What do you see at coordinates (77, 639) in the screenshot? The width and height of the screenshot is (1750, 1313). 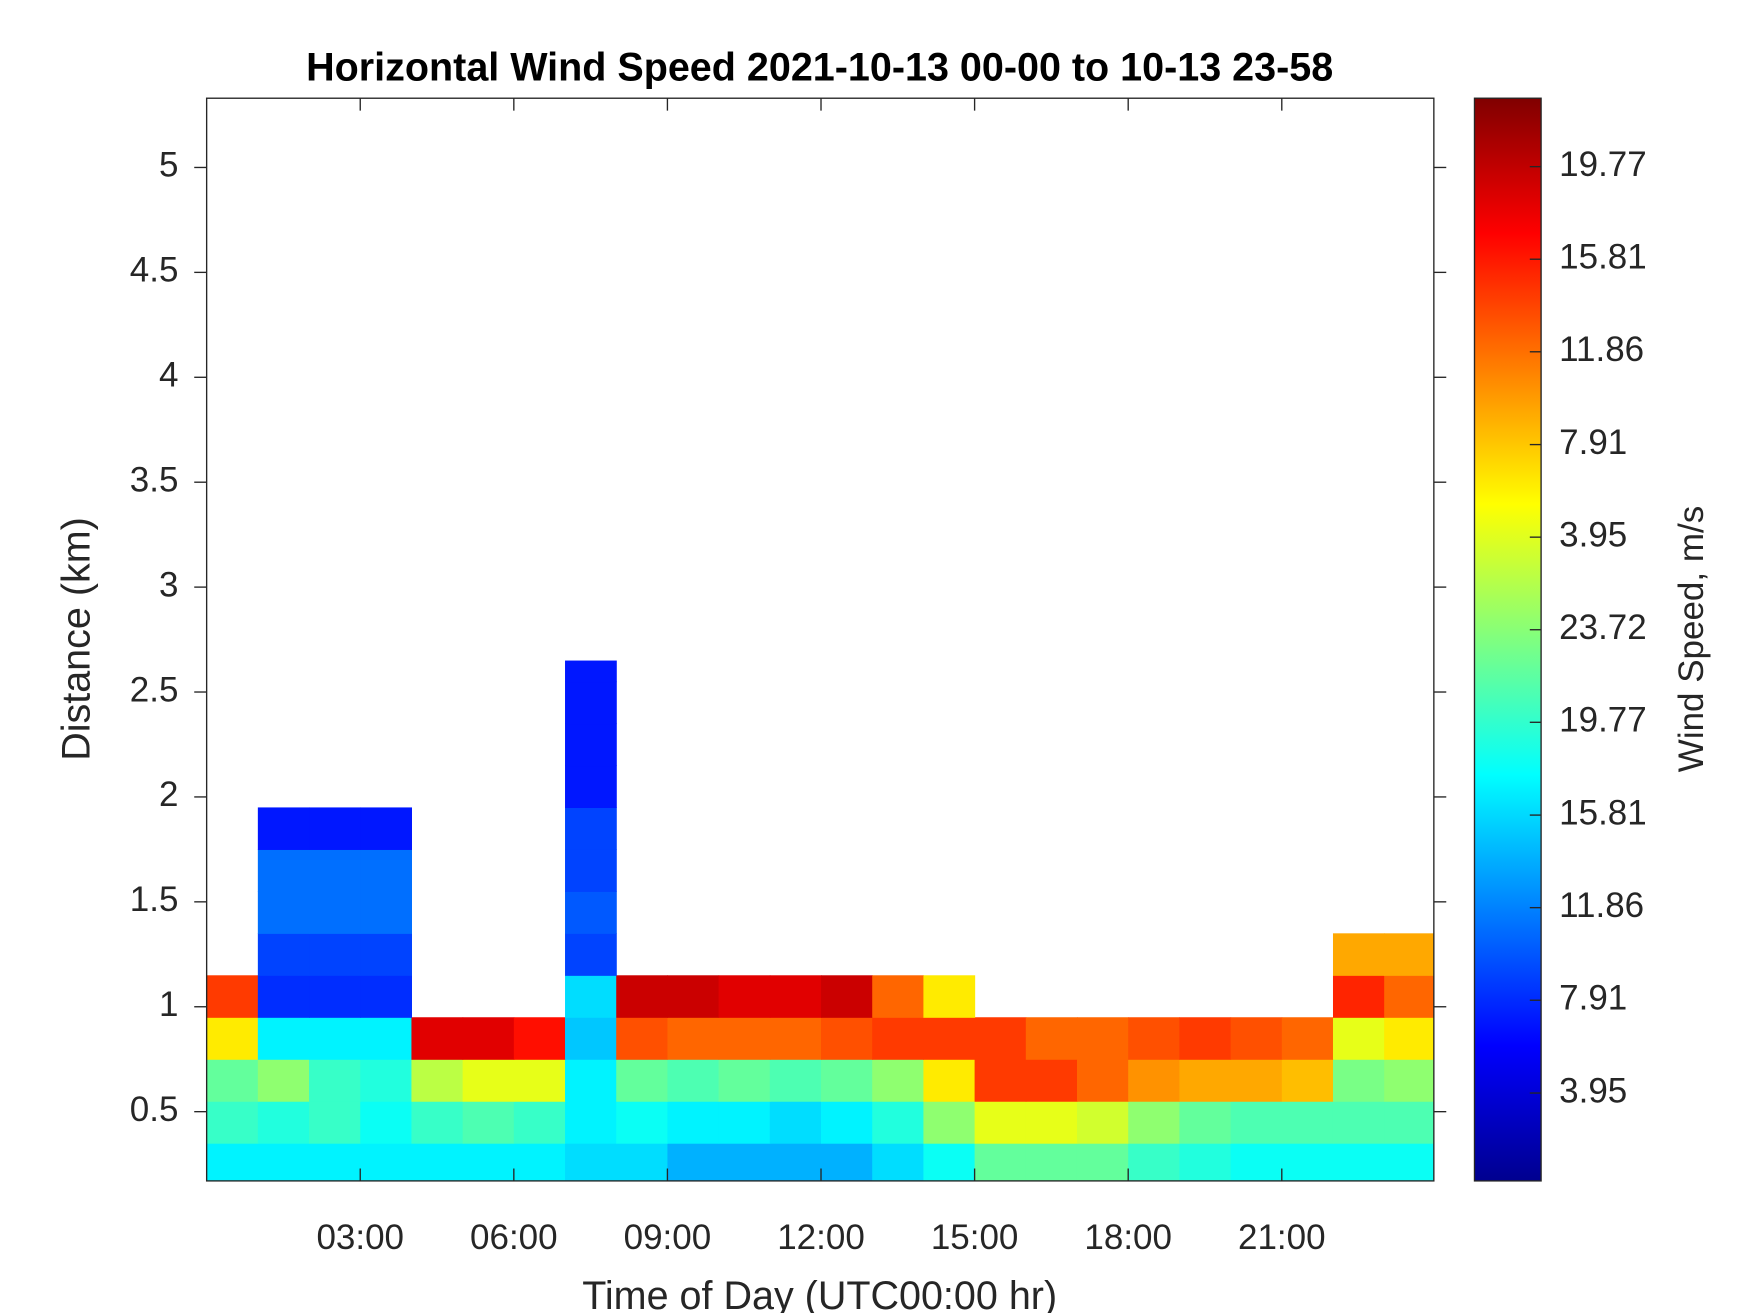 I see `y-axis-label: Distance (km)` at bounding box center [77, 639].